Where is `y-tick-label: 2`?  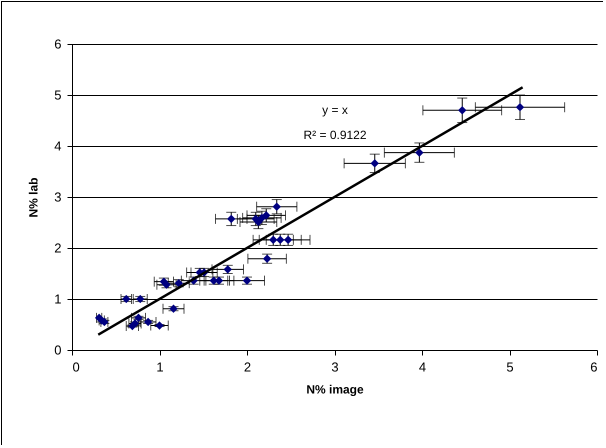
y-tick-label: 2 is located at coordinates (58, 248).